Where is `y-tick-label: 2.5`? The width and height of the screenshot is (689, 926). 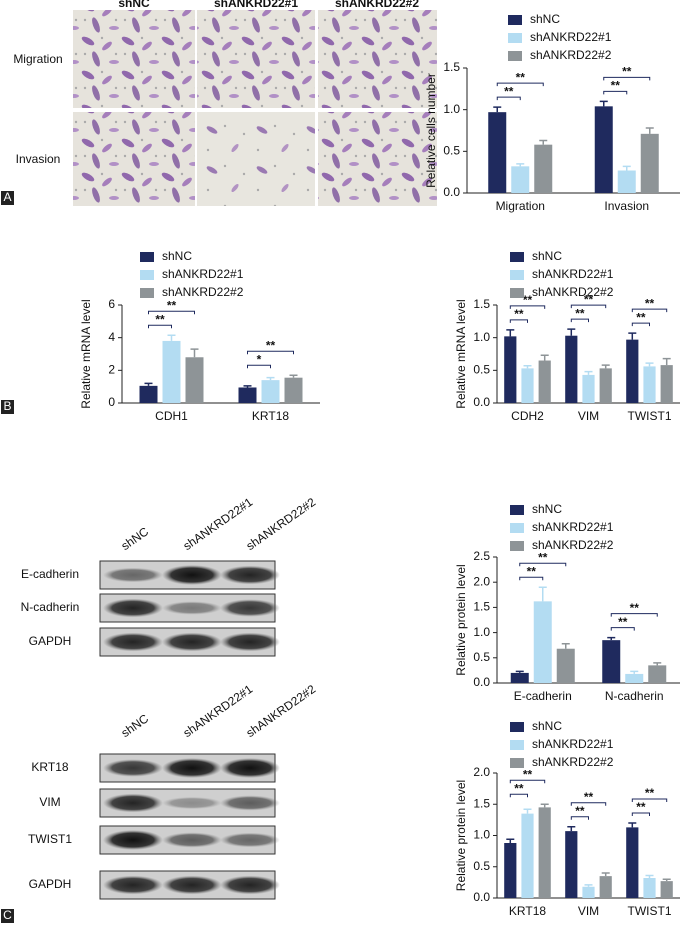 y-tick-label: 2.5 is located at coordinates (481, 556).